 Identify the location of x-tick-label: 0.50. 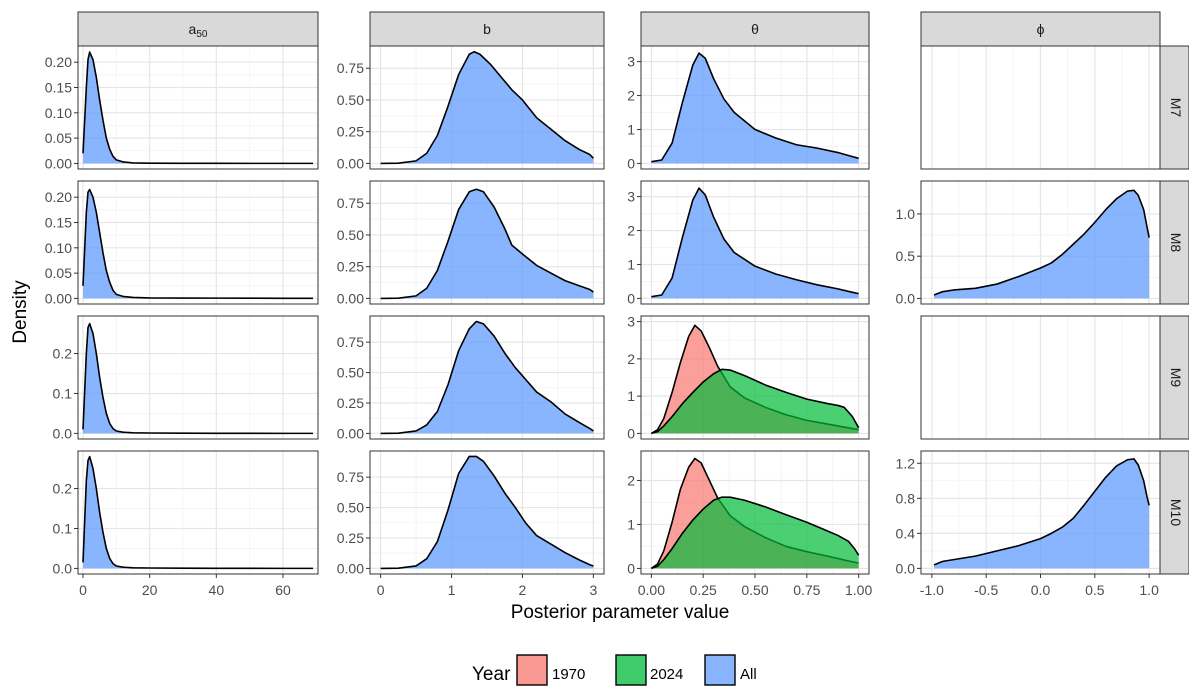
(754, 590).